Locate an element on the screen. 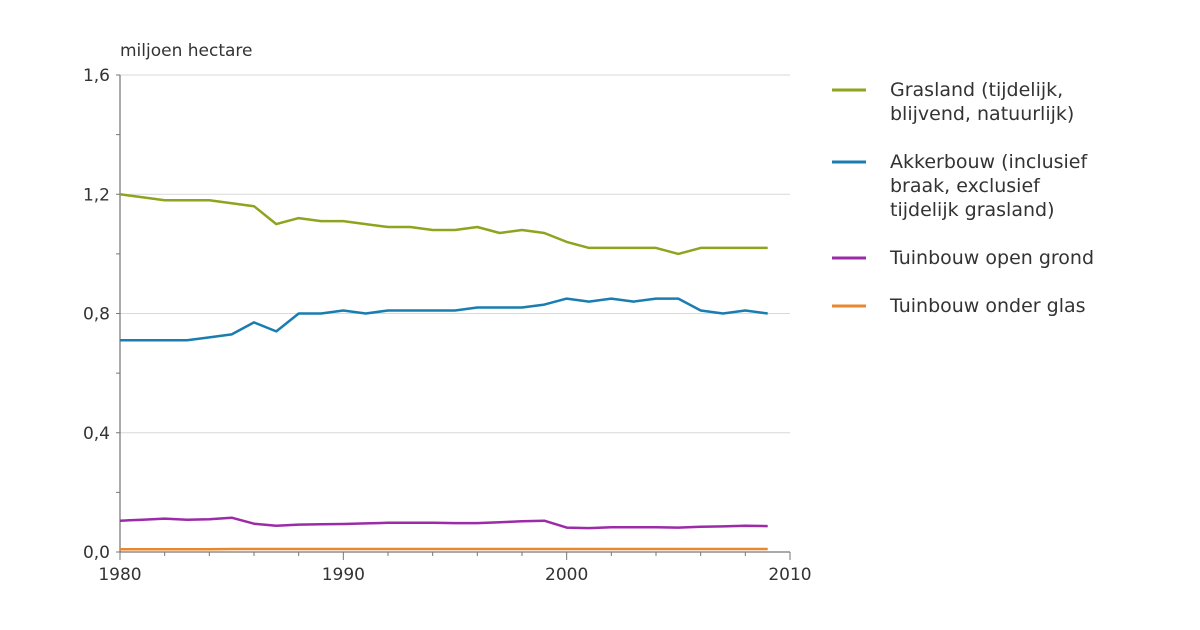 The width and height of the screenshot is (1200, 630). legend-label-line: Tuinbouw onder glas is located at coordinates (987, 306).